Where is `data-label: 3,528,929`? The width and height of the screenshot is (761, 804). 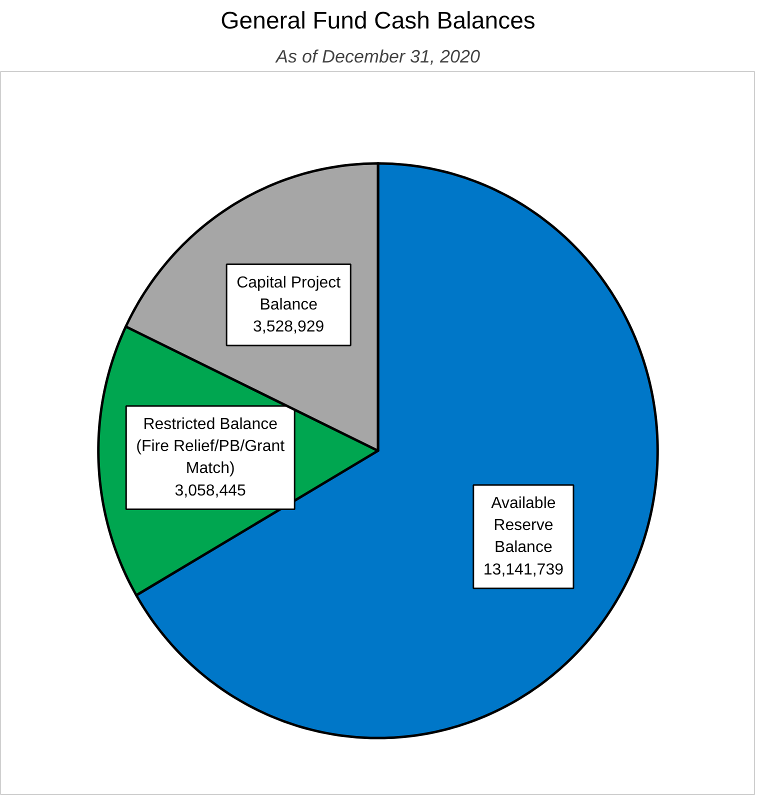 data-label: 3,528,929 is located at coordinates (288, 327).